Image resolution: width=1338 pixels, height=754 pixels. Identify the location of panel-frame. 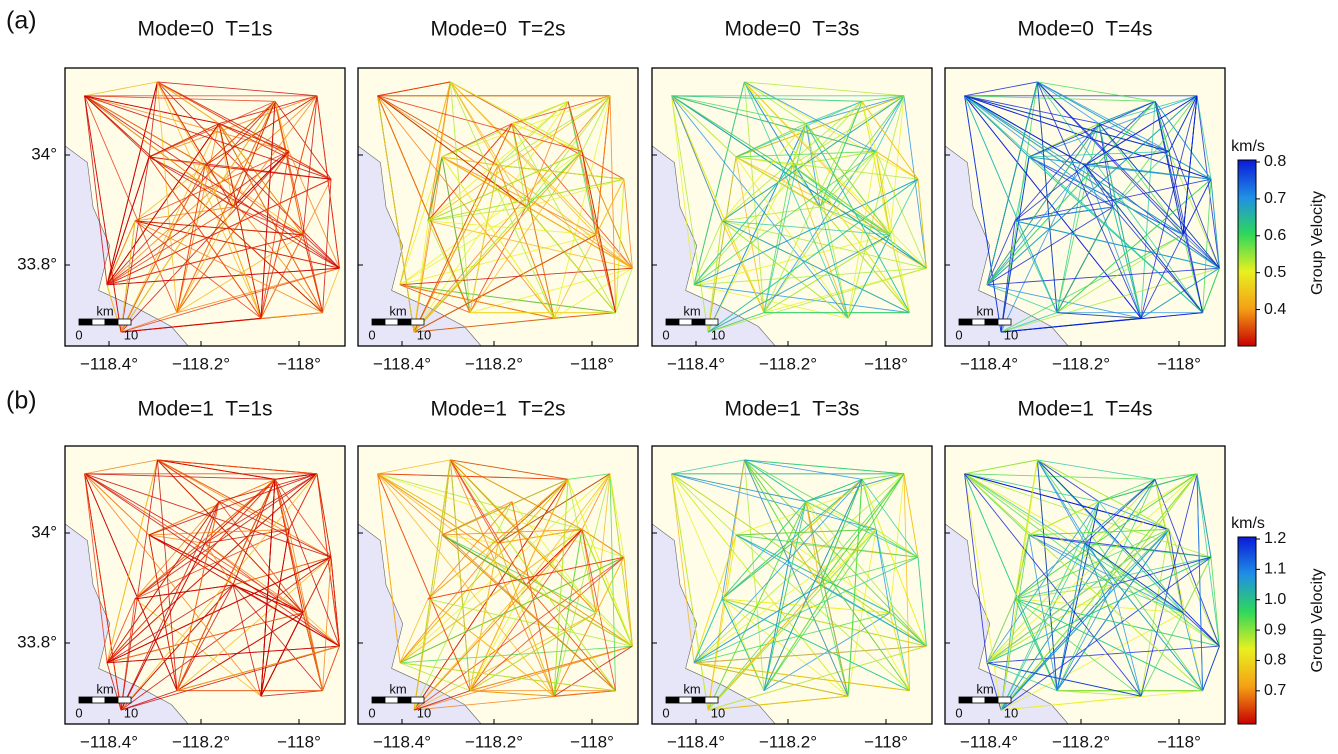
(1085, 207).